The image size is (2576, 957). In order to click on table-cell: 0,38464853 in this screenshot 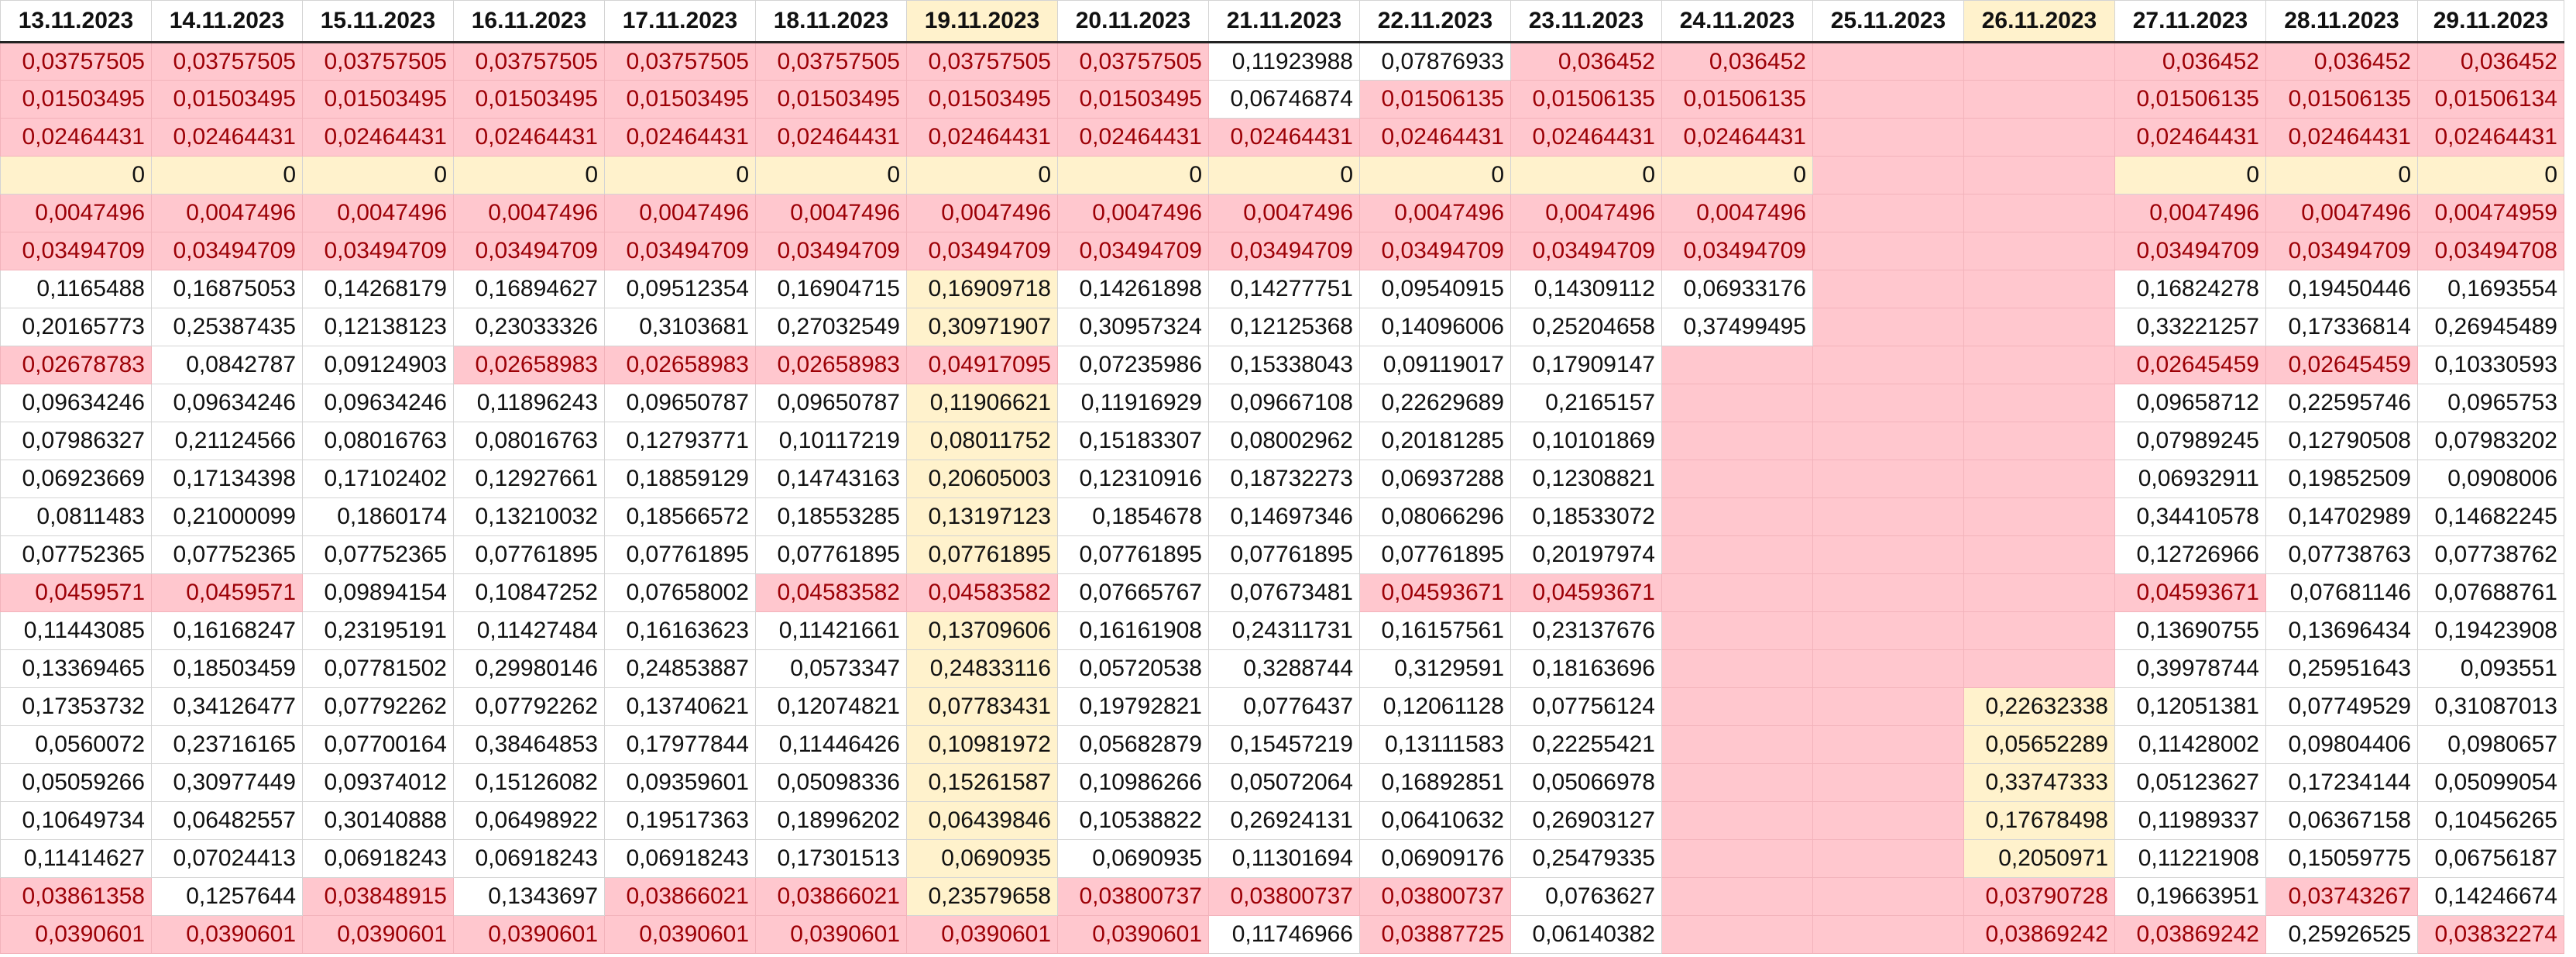, I will do `click(529, 745)`.